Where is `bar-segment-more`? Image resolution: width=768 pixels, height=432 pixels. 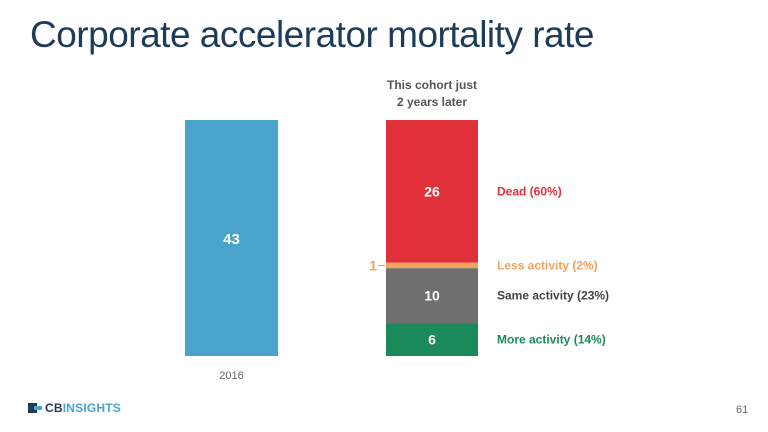
bar-segment-more is located at coordinates (432, 339).